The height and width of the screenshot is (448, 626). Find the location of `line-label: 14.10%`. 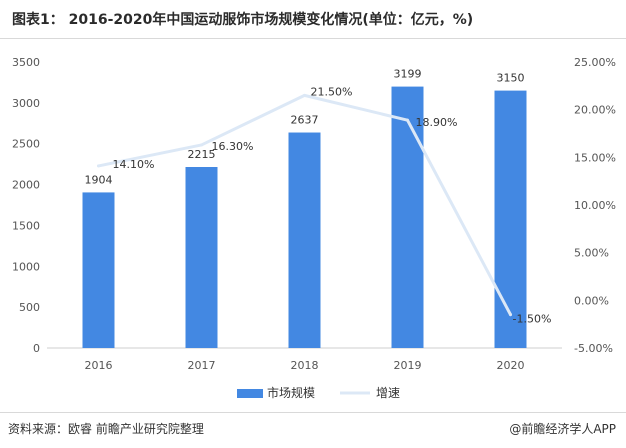

line-label: 14.10% is located at coordinates (134, 164).